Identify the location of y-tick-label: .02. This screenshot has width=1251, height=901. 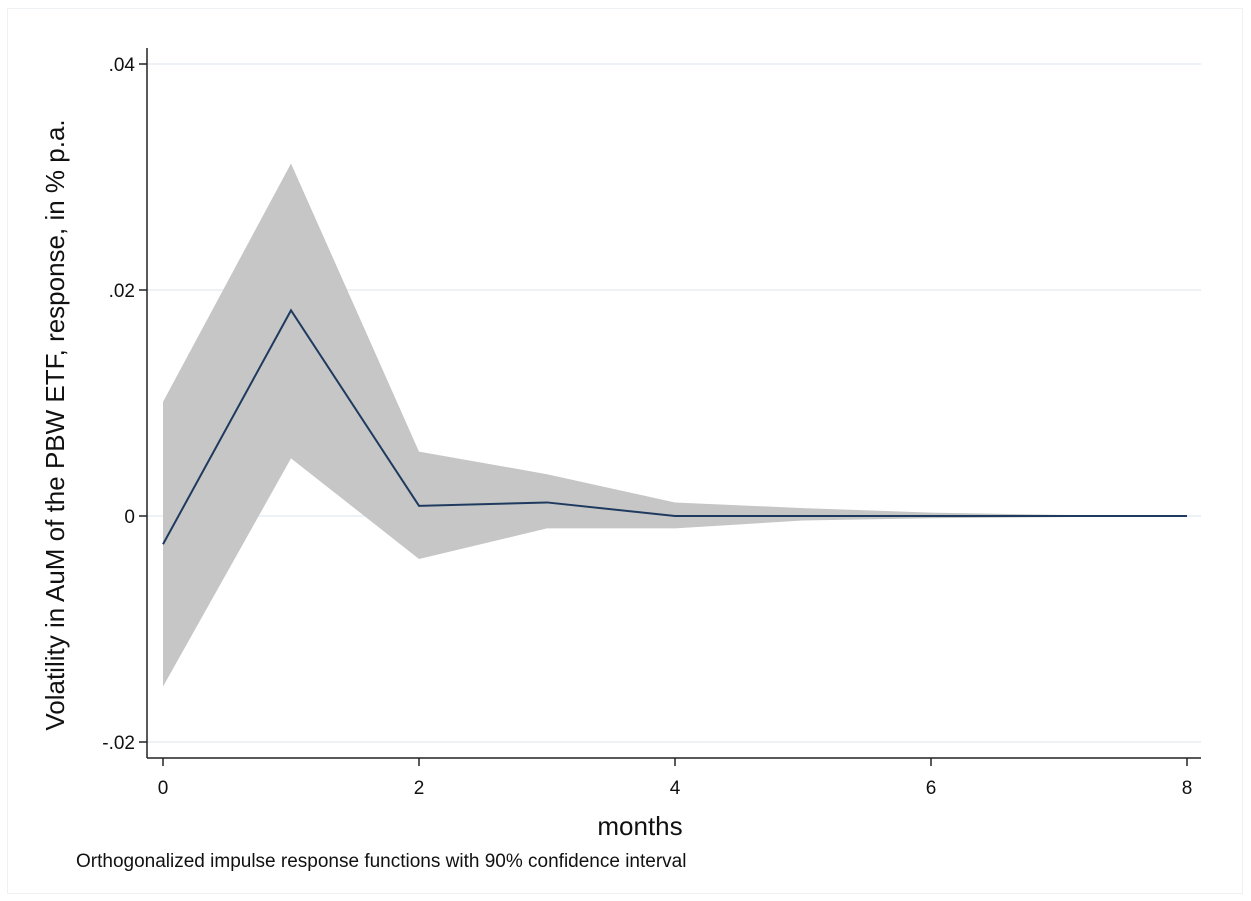
(122, 291).